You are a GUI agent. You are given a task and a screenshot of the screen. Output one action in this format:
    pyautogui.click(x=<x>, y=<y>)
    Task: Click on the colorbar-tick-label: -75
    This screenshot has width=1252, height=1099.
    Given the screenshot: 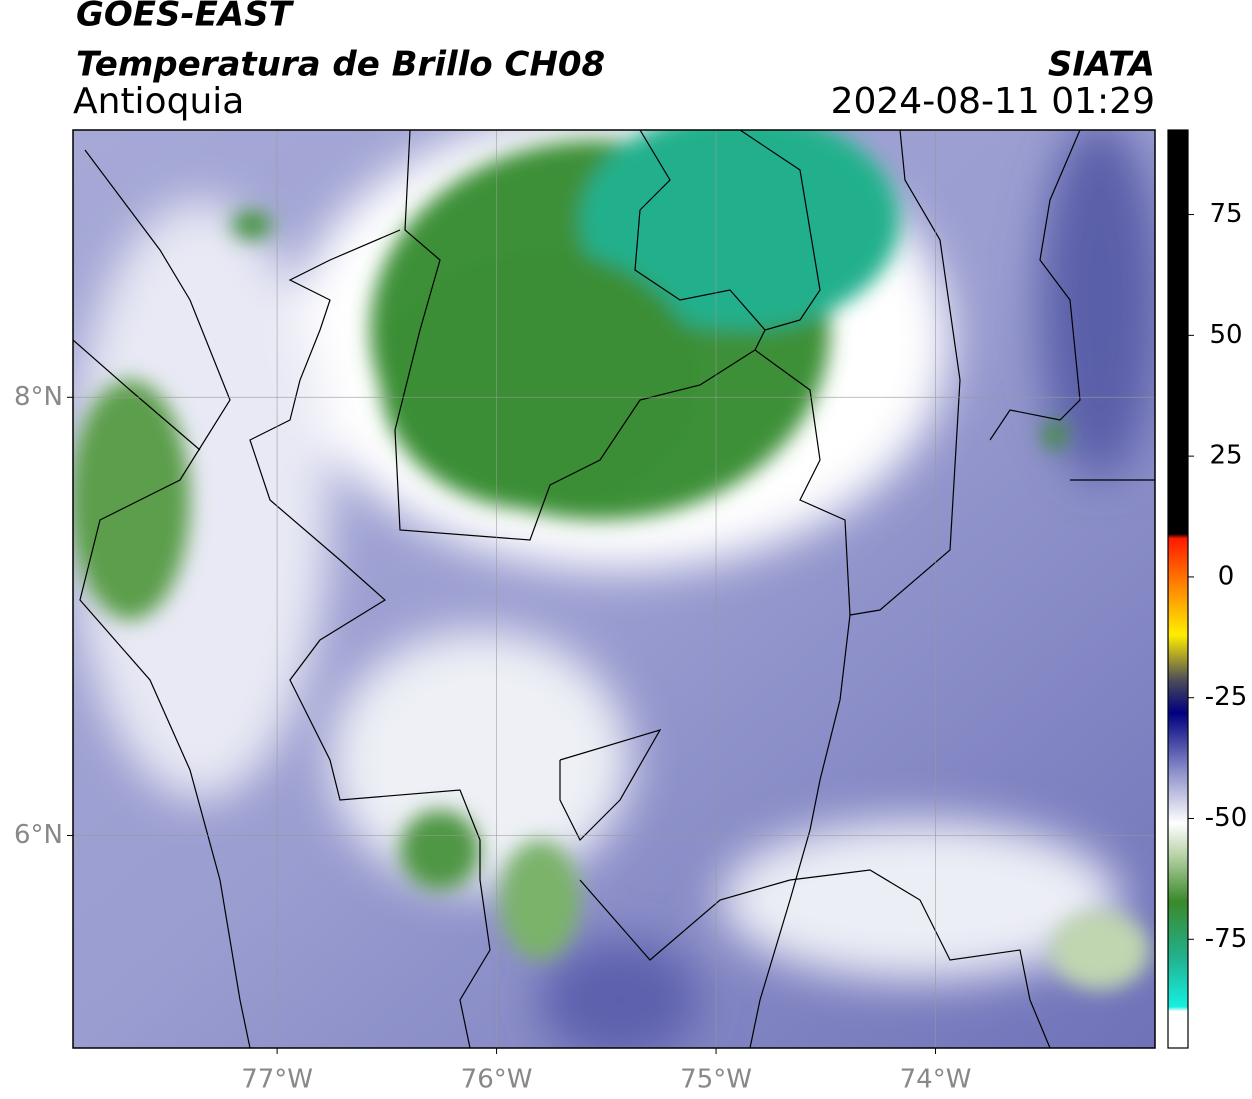 What is the action you would take?
    pyautogui.click(x=1226, y=939)
    